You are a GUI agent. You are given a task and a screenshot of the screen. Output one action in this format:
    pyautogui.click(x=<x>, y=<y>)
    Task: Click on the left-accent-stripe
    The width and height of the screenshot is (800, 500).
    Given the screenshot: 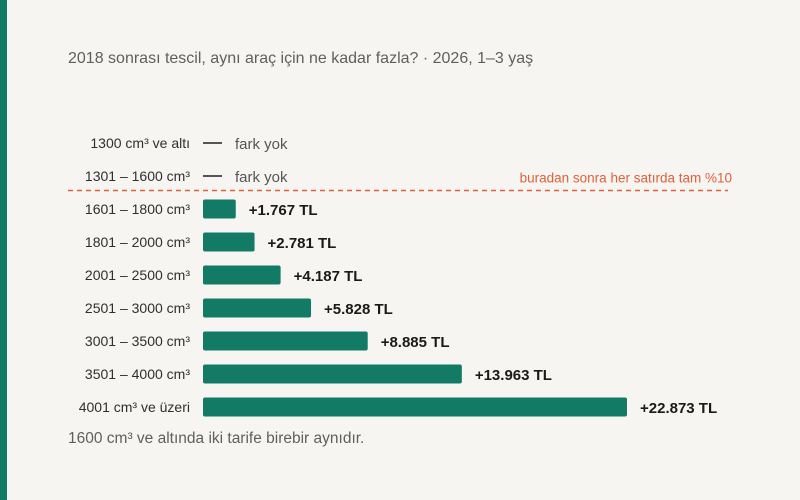 What is the action you would take?
    pyautogui.click(x=3, y=250)
    